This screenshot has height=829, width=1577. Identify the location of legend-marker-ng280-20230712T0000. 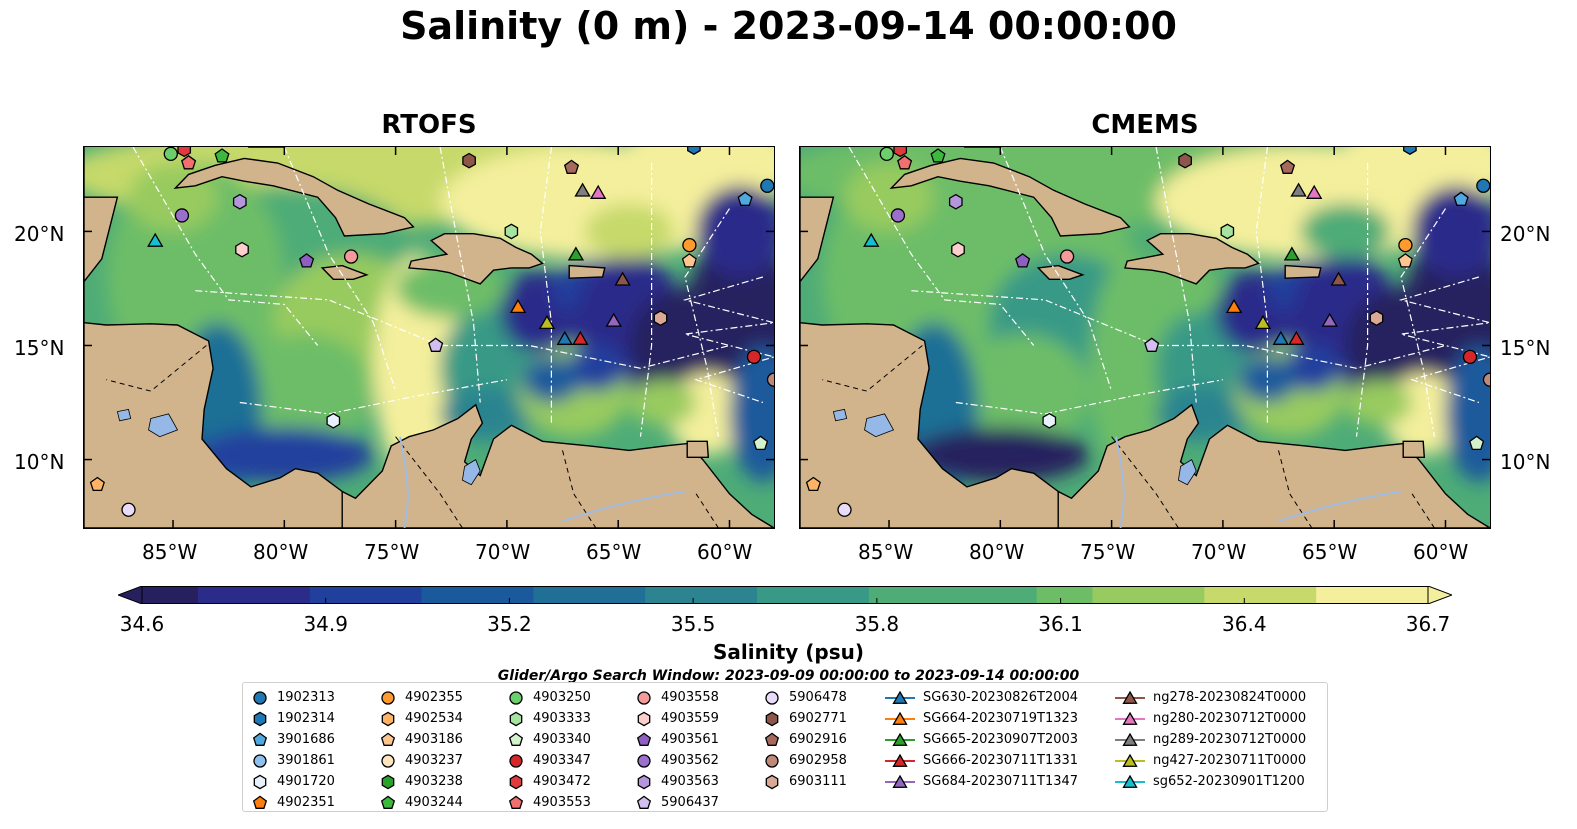
(1130, 718).